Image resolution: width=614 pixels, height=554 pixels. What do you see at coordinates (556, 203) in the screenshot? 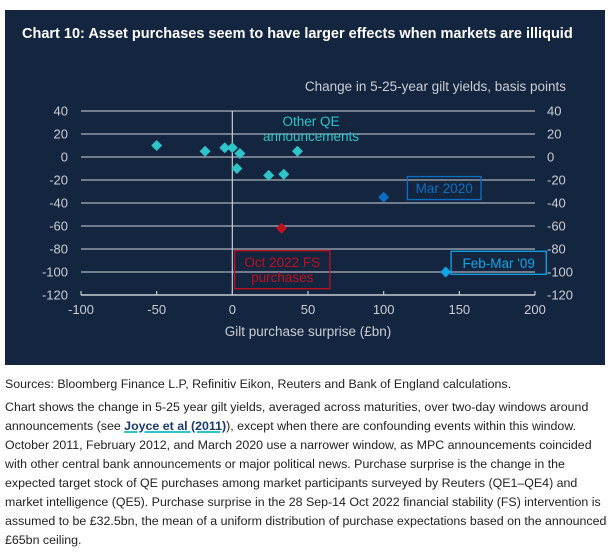
I see `y-tick-label-right: -40` at bounding box center [556, 203].